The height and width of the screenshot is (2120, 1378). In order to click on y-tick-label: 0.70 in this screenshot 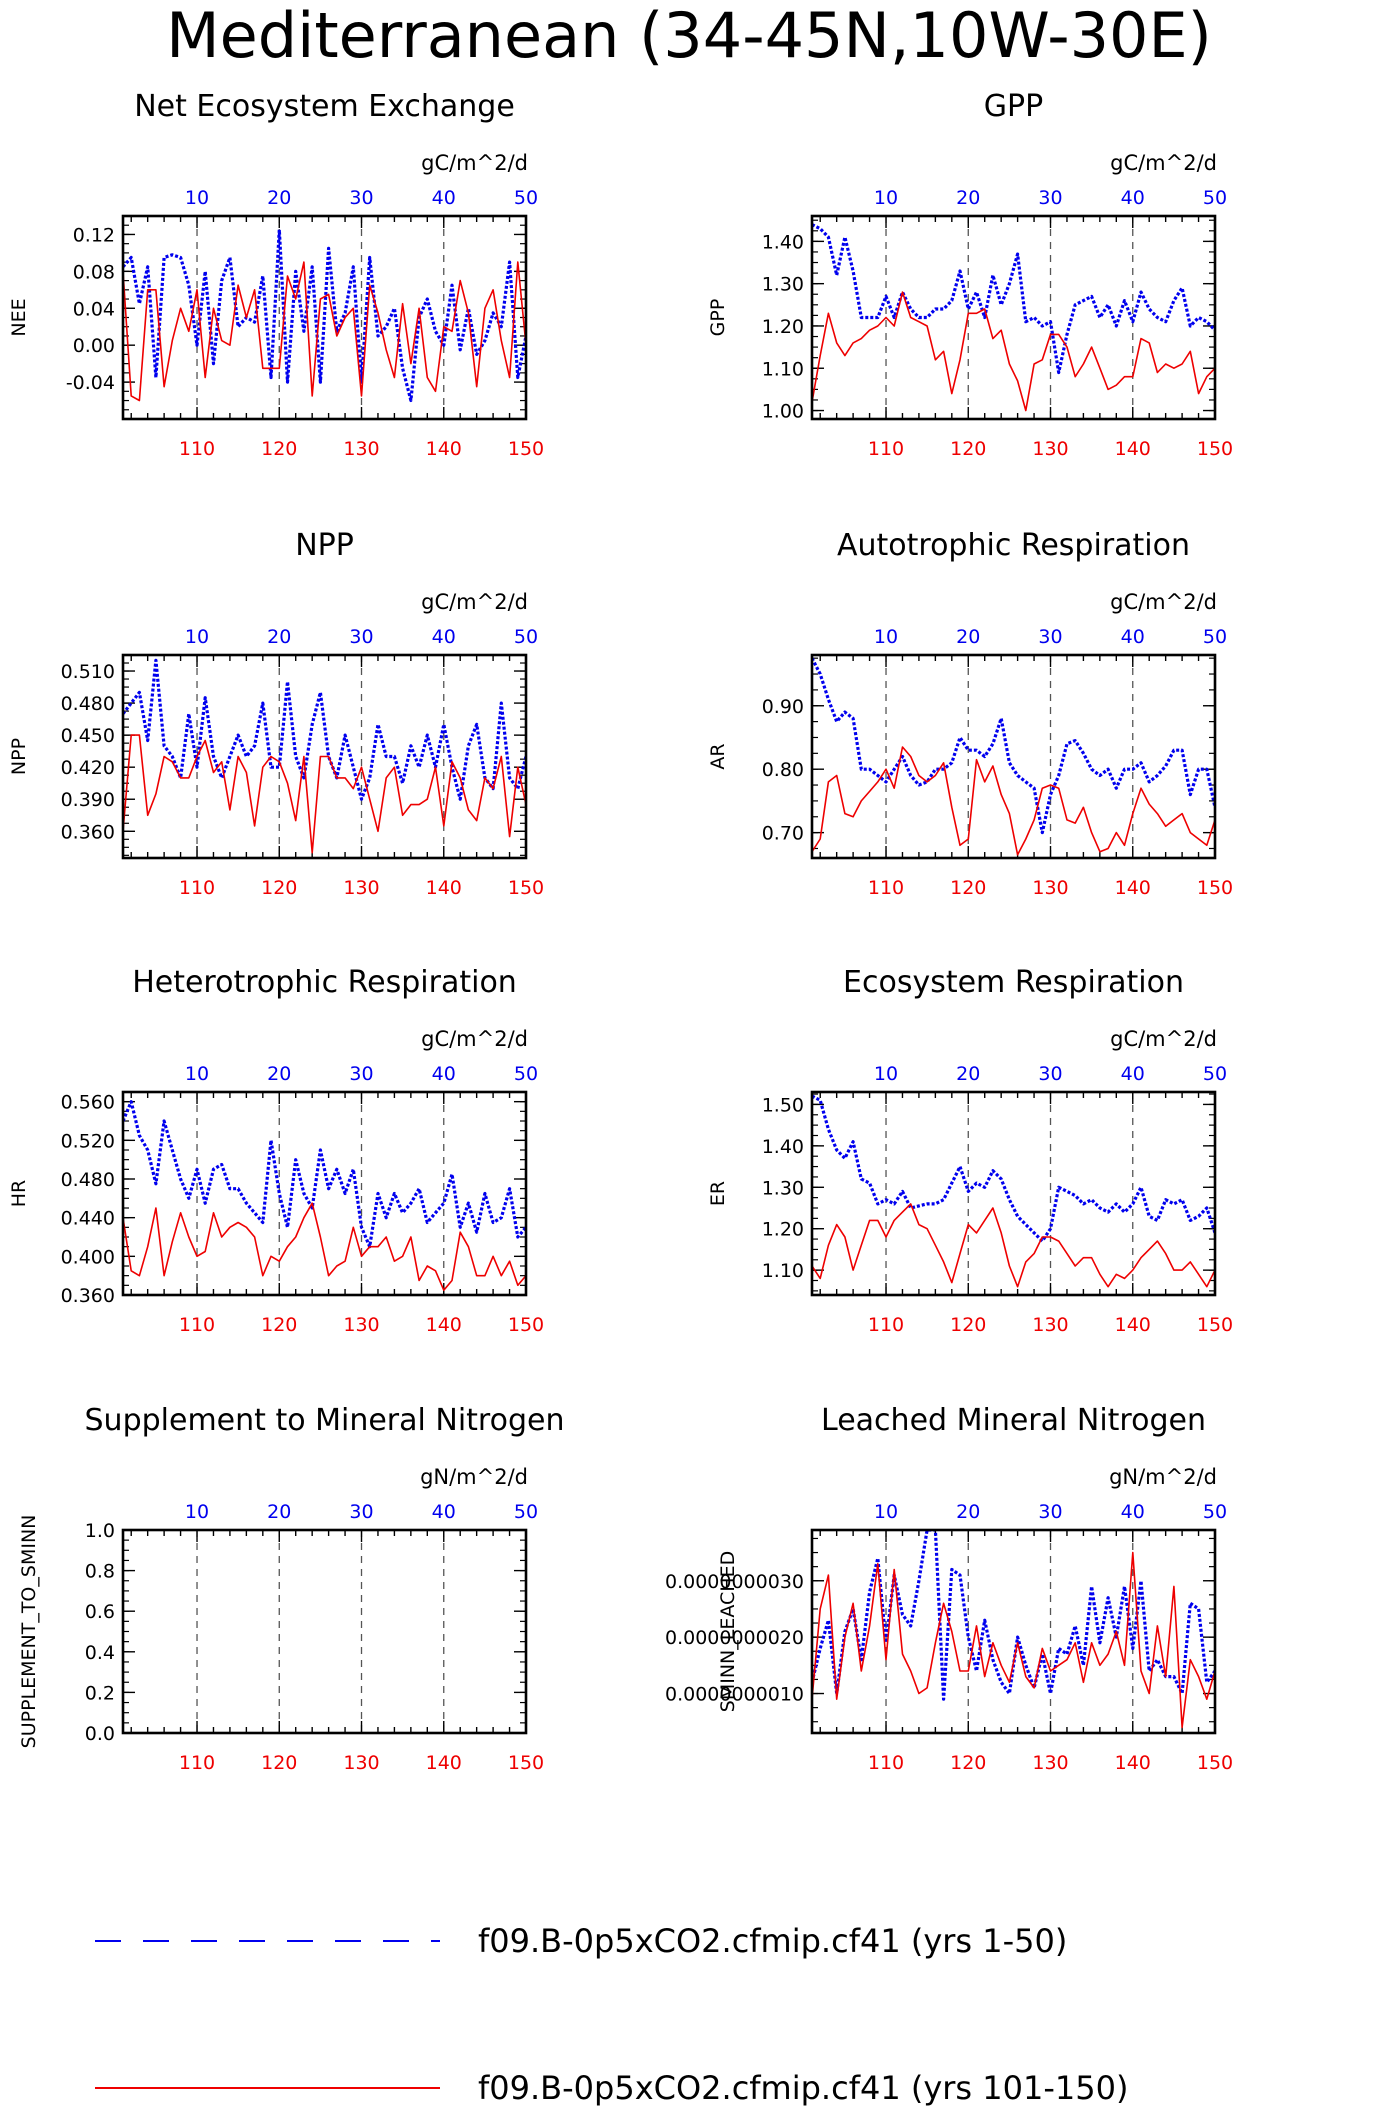, I will do `click(783, 834)`.